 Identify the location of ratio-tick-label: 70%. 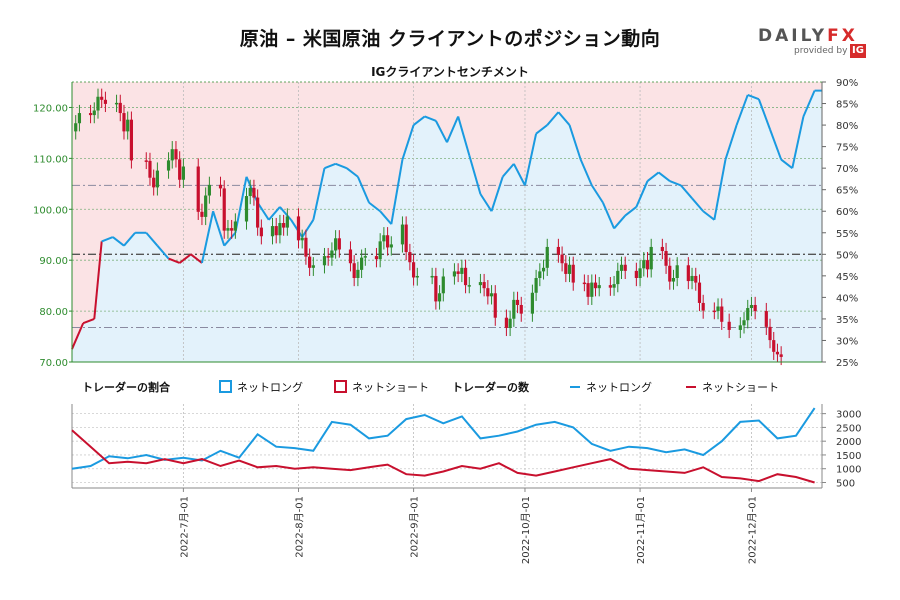
(847, 169).